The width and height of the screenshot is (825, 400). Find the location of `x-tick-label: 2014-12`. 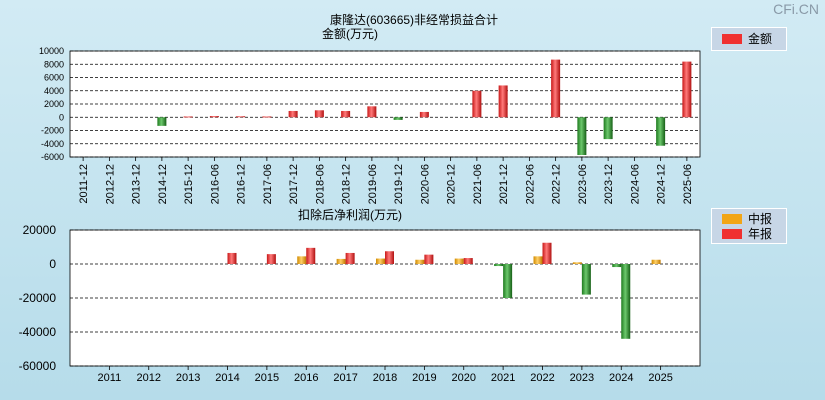

x-tick-label: 2014-12 is located at coordinates (163, 184).